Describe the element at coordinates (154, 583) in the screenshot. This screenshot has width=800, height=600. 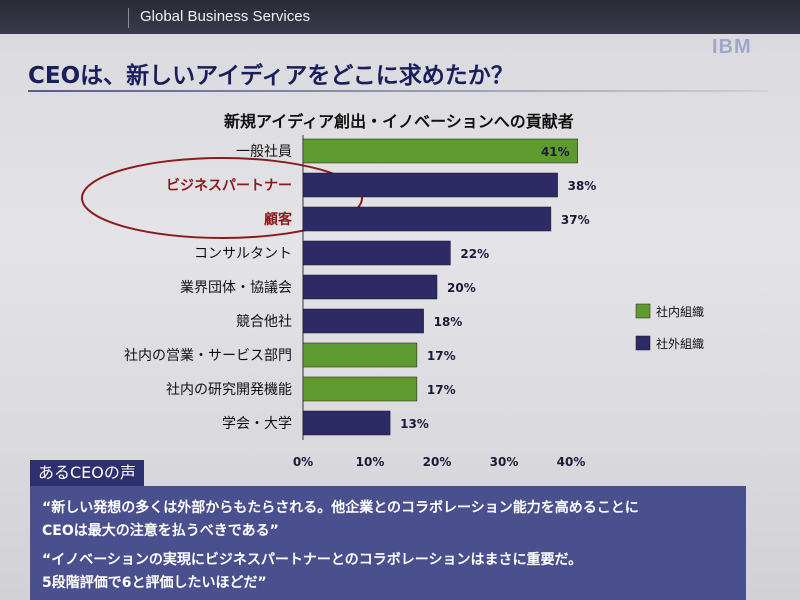
I see `quote-line-4: 5段階評価で6と評価したいほどだ”` at that location.